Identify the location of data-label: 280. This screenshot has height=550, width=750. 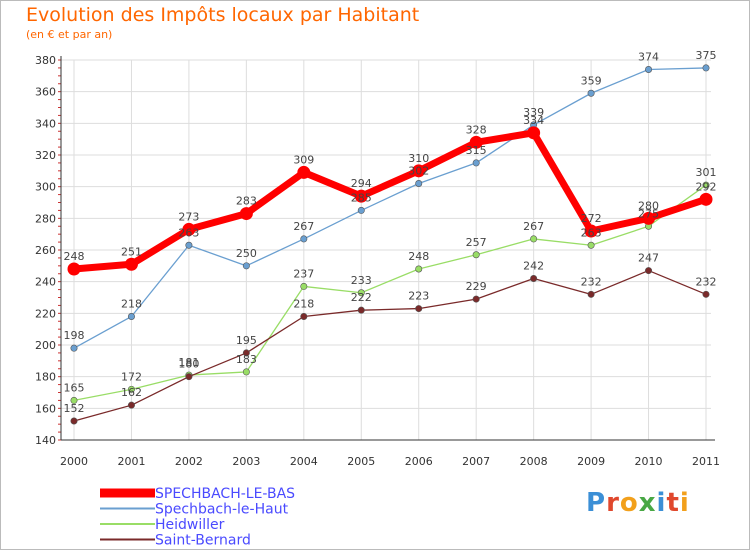
(648, 205).